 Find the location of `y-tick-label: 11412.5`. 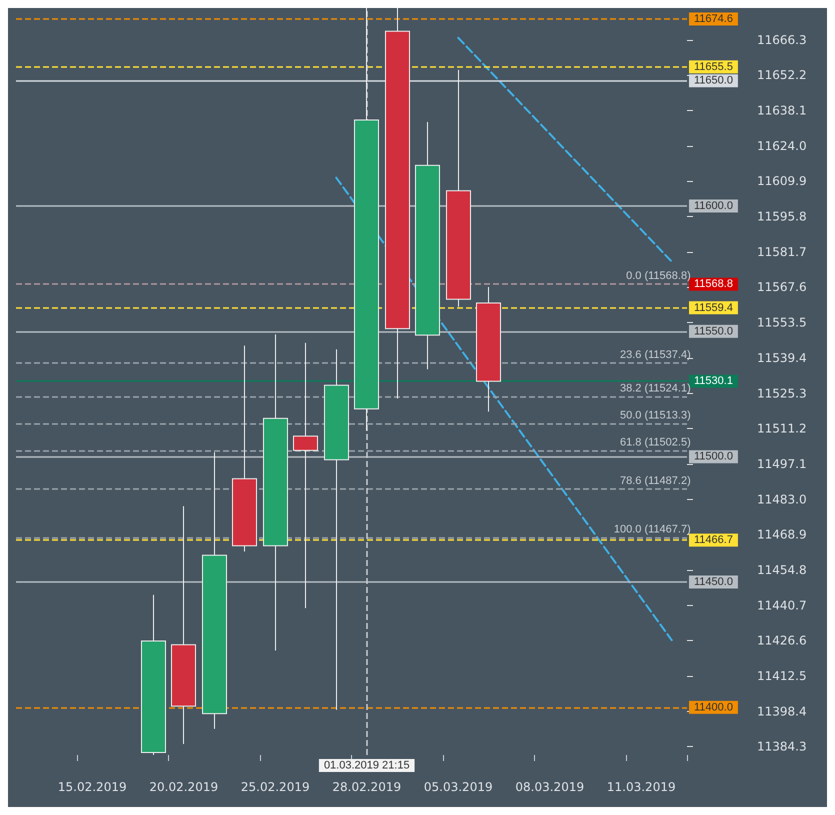

y-tick-label: 11412.5 is located at coordinates (782, 676).